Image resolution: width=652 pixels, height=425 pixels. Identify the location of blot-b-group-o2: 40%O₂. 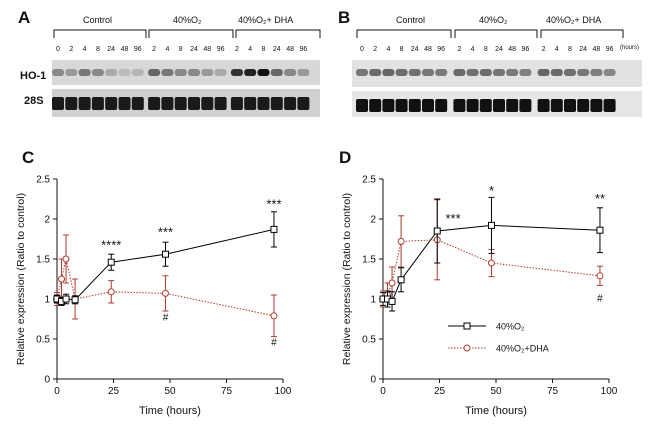
(493, 20).